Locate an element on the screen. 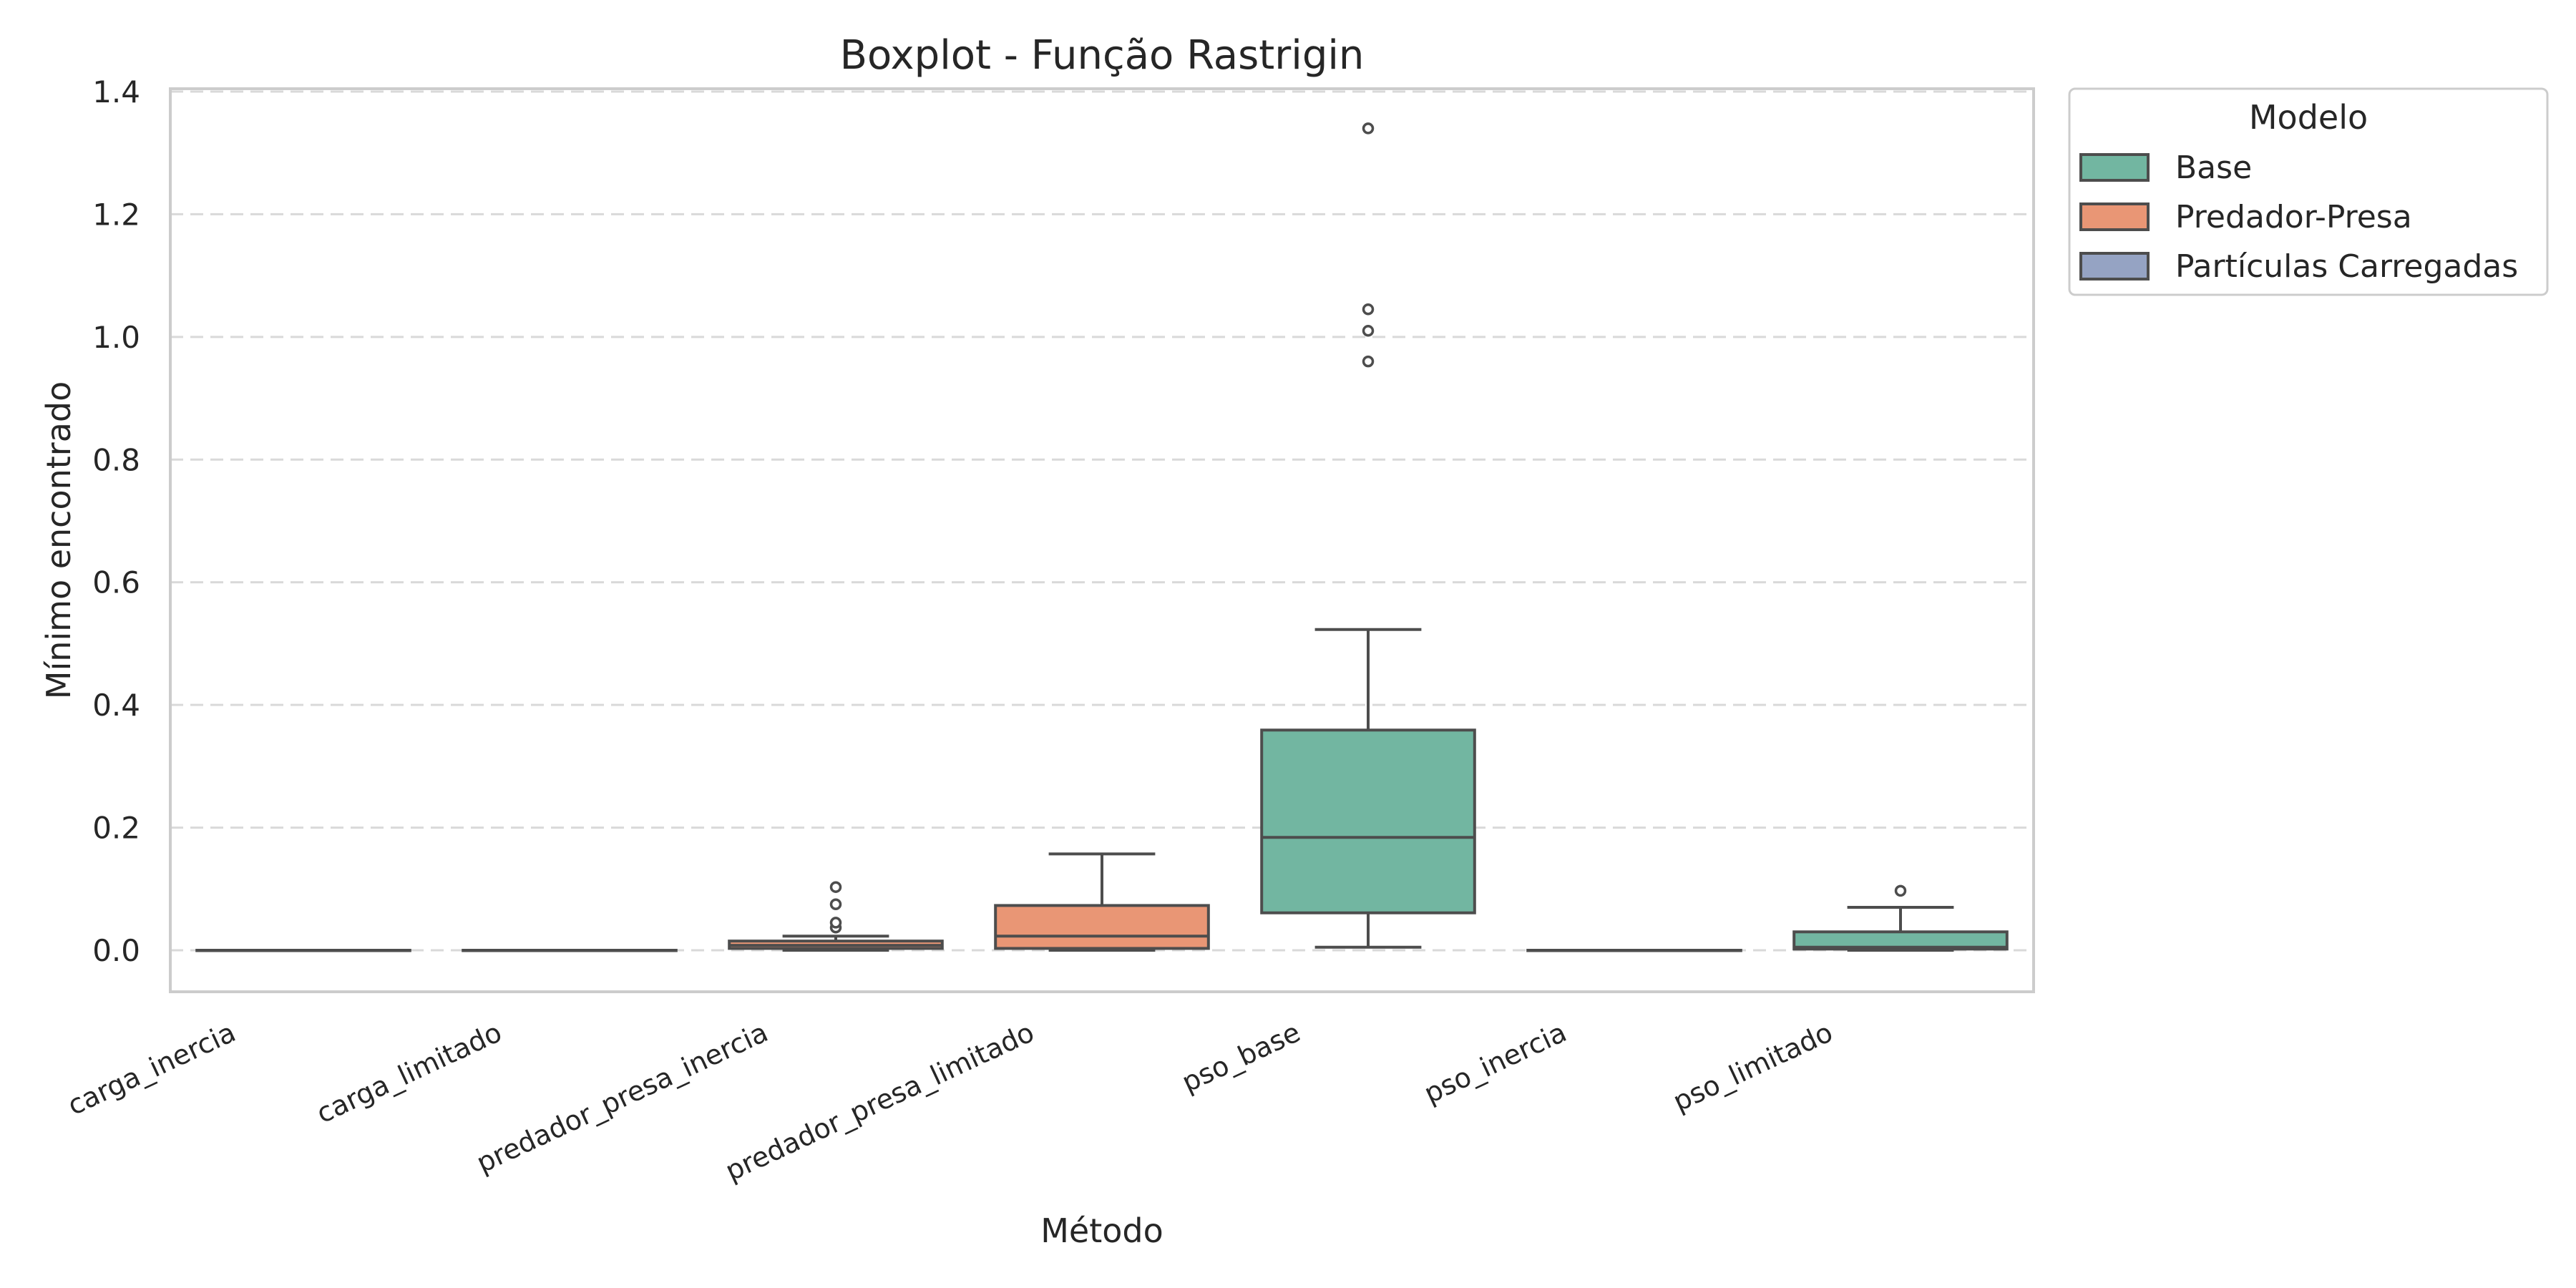 The width and height of the screenshot is (2576, 1288). box-pso_inercia is located at coordinates (1634, 950).